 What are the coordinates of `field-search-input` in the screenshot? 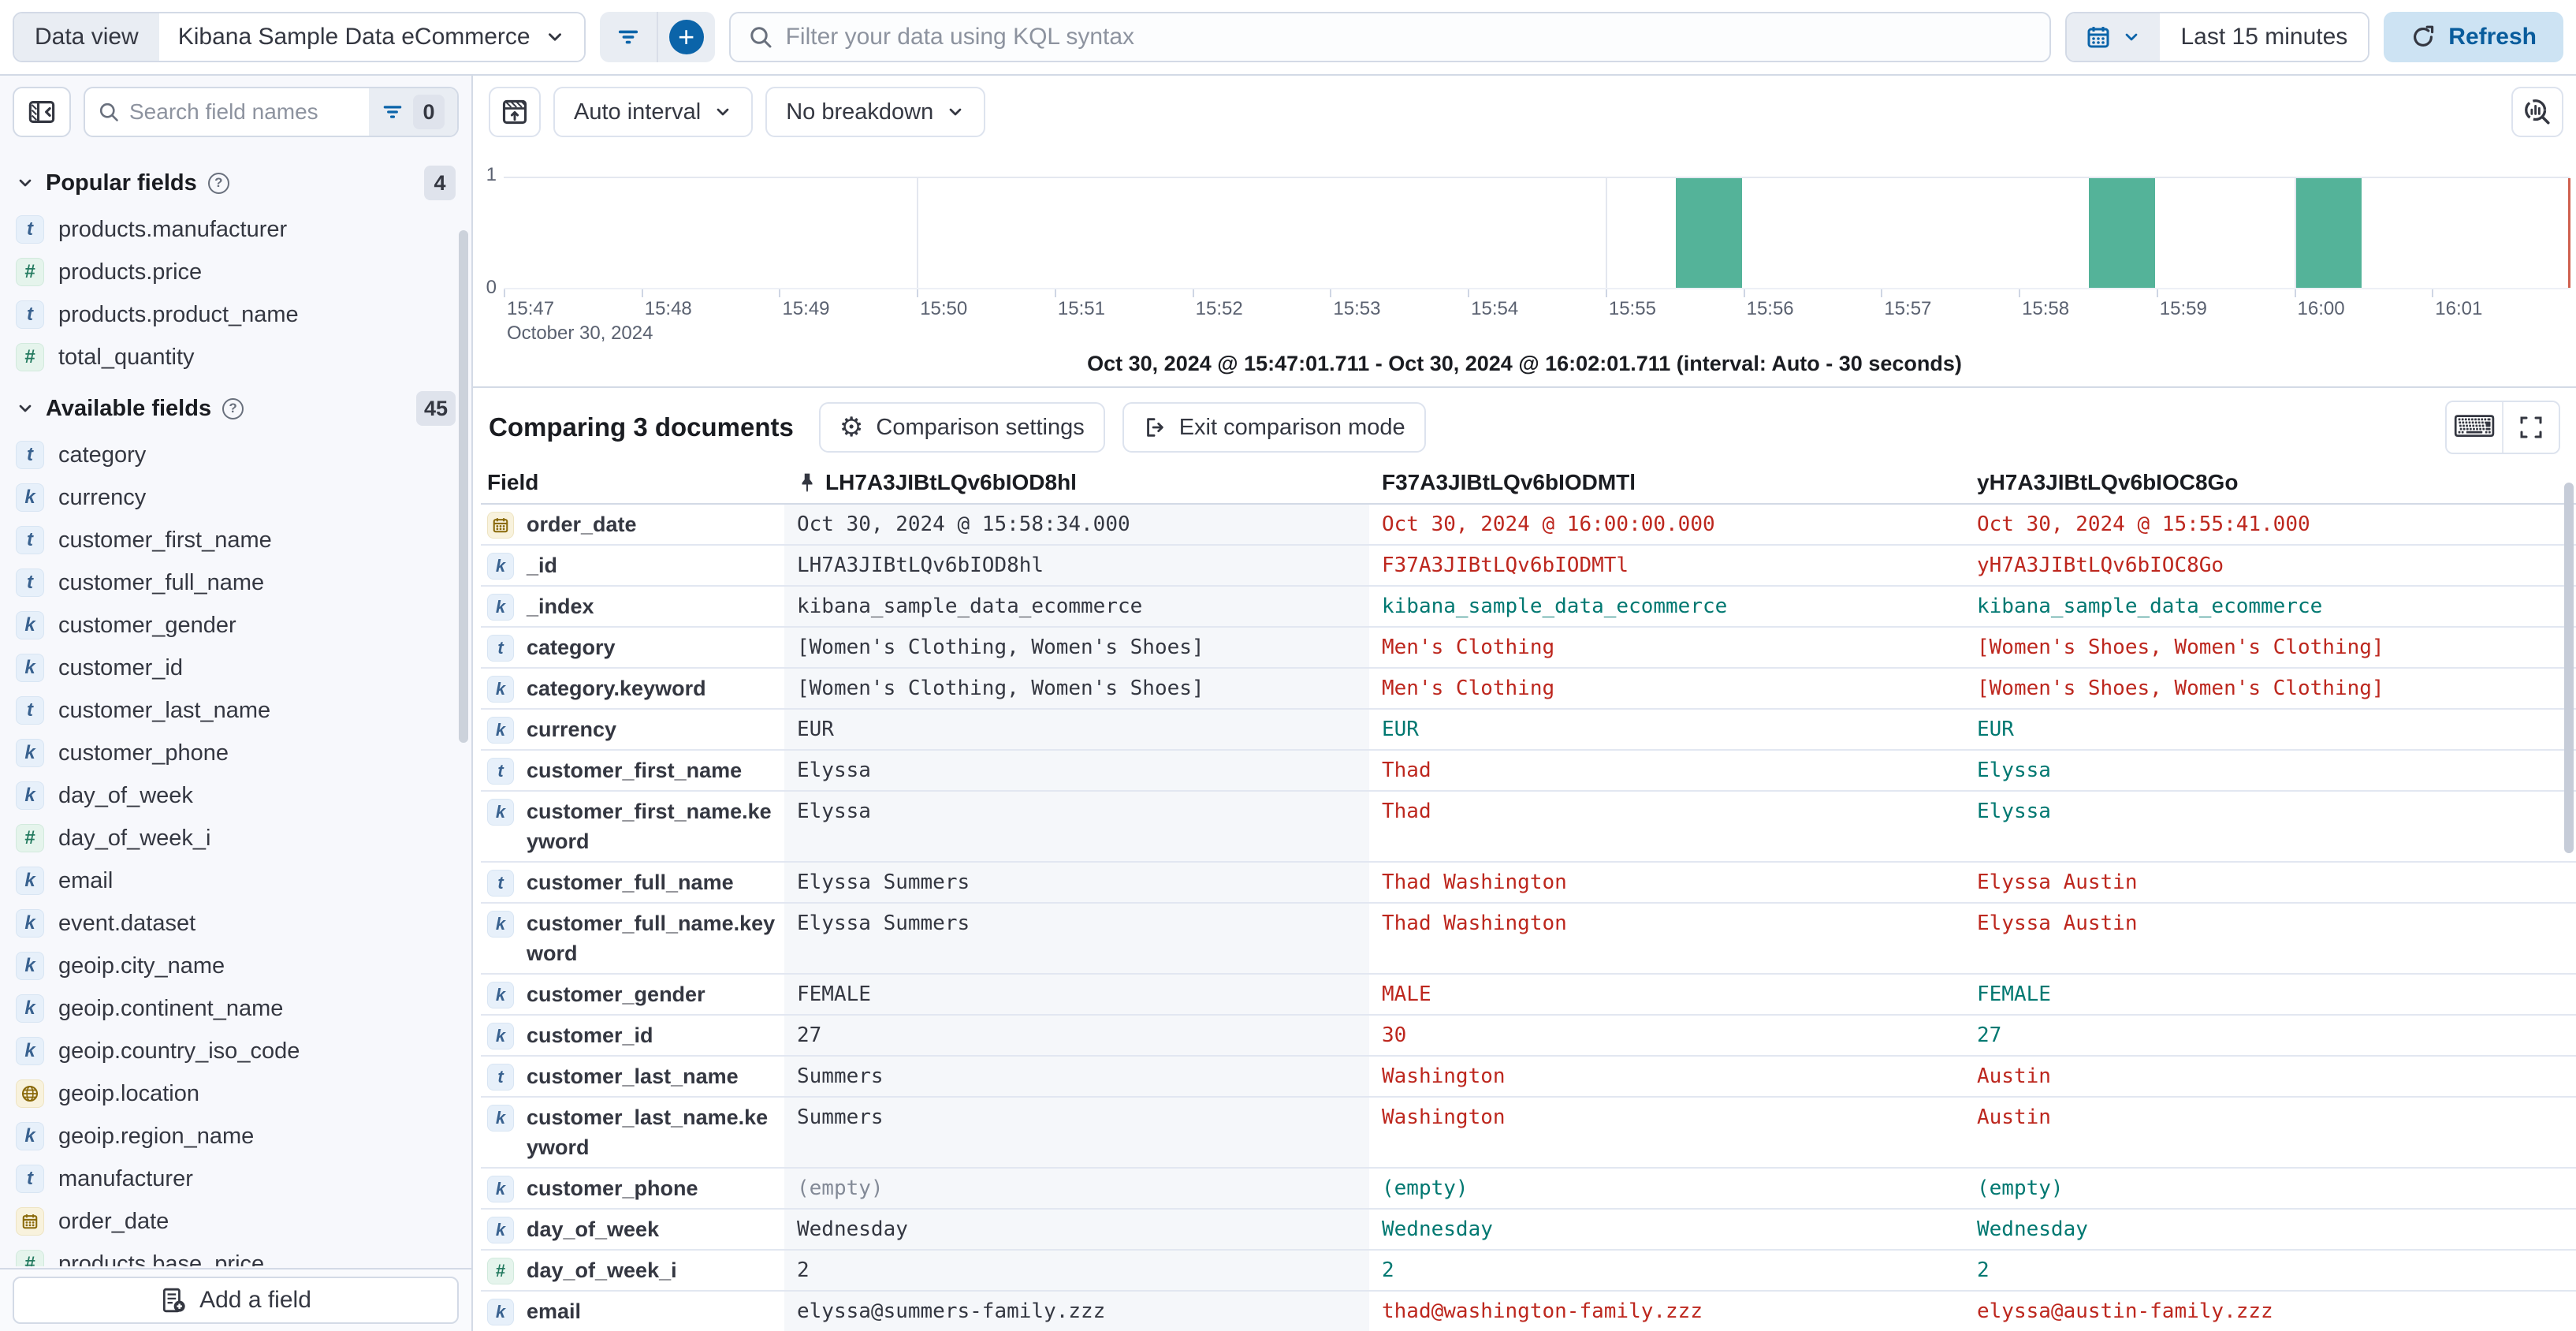 It's located at (242, 112).